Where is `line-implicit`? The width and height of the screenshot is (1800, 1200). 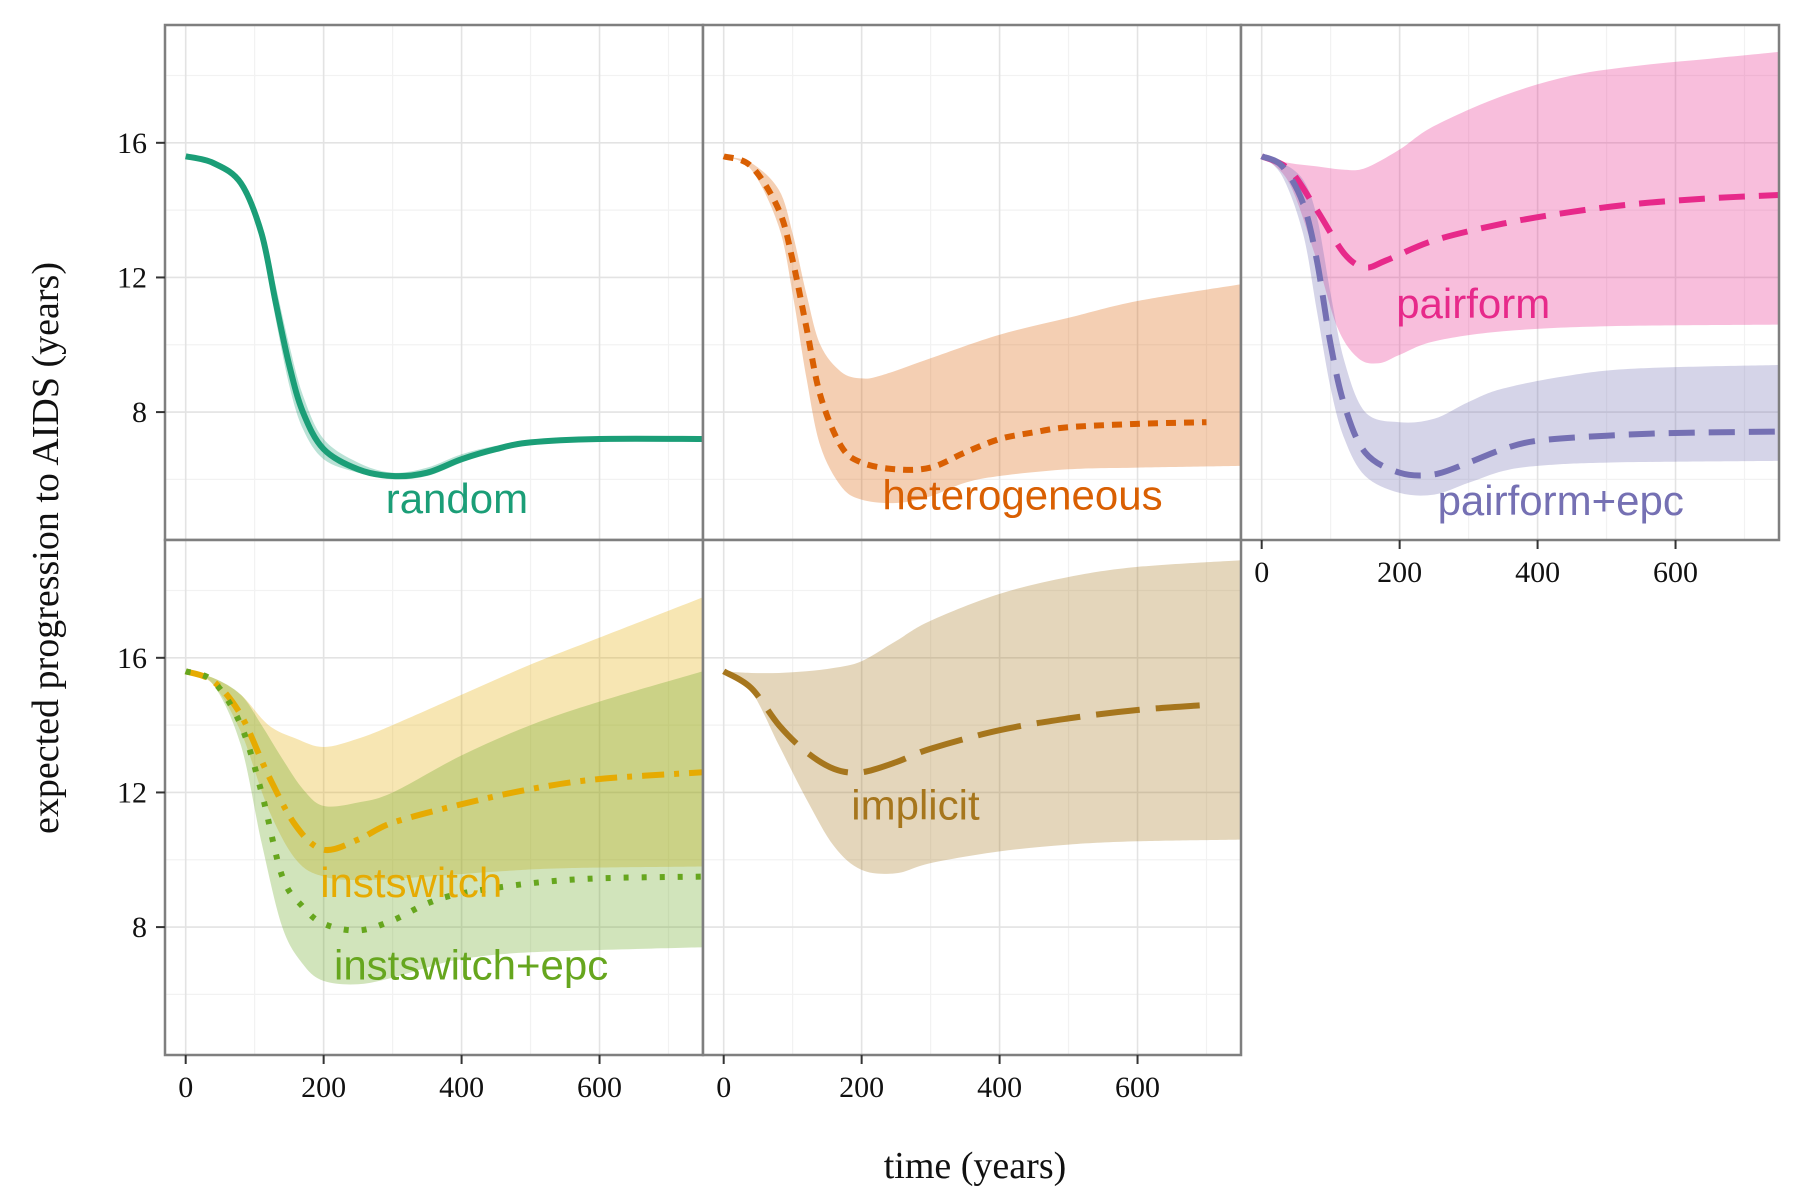 line-implicit is located at coordinates (964, 722).